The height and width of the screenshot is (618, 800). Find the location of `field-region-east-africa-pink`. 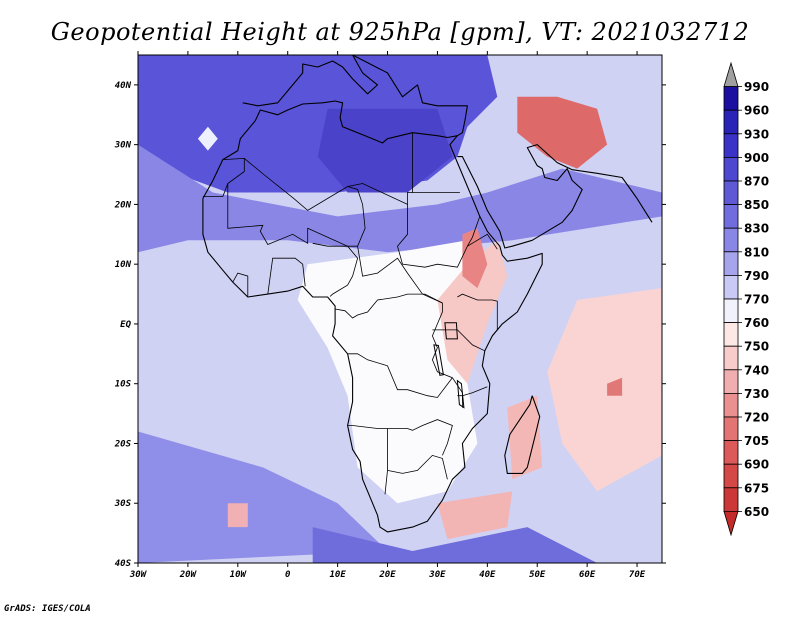

field-region-east-africa-pink is located at coordinates (472, 312).